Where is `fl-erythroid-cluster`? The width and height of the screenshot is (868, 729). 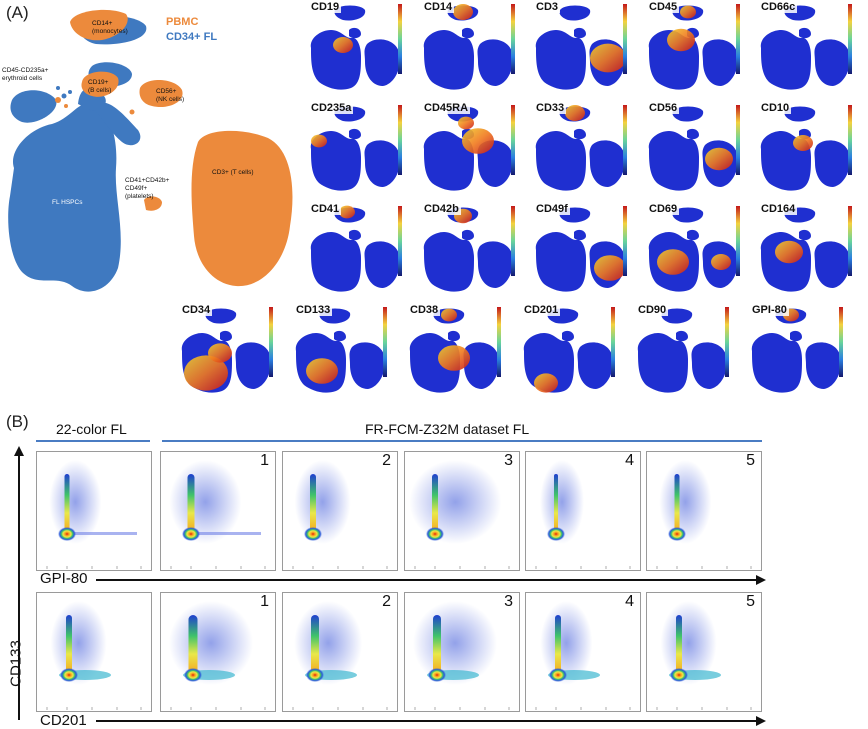
fl-erythroid-cluster is located at coordinates (33, 106).